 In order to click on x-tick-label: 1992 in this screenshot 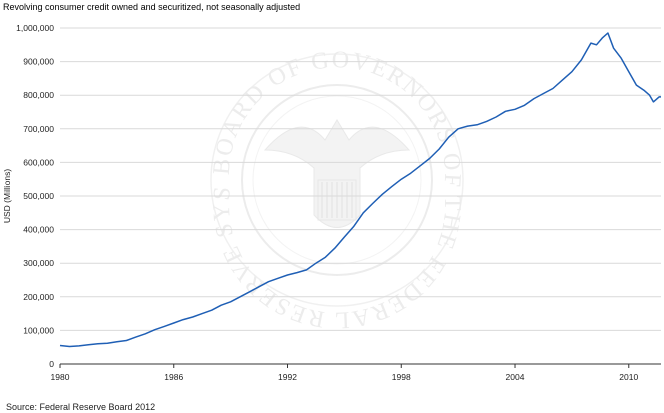, I will do `click(287, 377)`.